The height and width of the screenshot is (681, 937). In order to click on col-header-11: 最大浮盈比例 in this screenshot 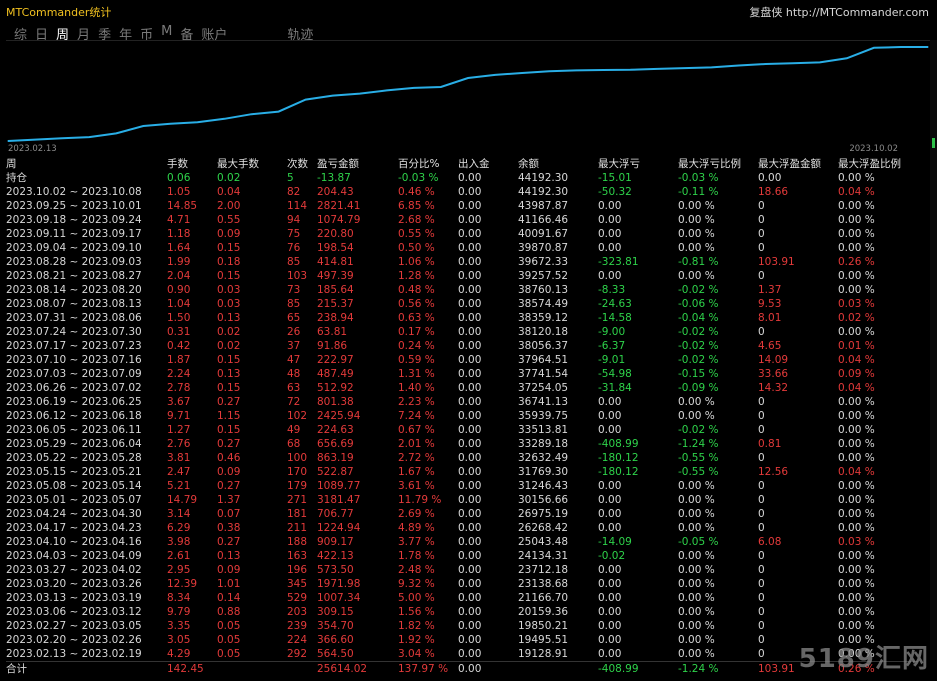, I will do `click(869, 164)`.